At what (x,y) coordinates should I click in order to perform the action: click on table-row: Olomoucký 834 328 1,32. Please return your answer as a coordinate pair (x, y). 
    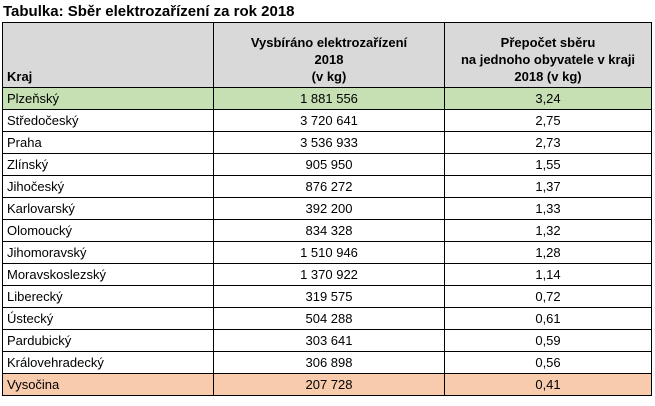
    Looking at the image, I should click on (327, 230).